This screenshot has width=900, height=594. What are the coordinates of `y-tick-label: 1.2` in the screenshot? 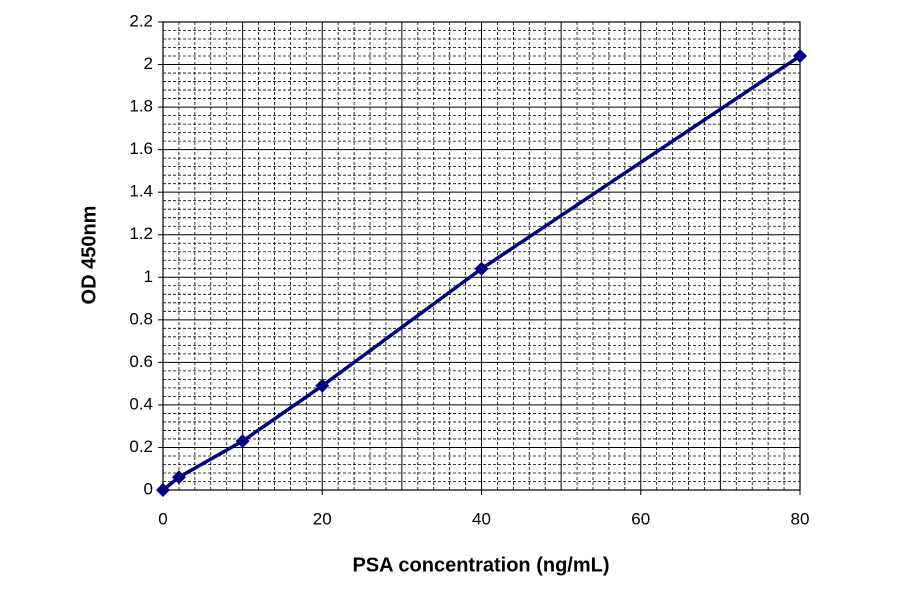 It's located at (141, 233).